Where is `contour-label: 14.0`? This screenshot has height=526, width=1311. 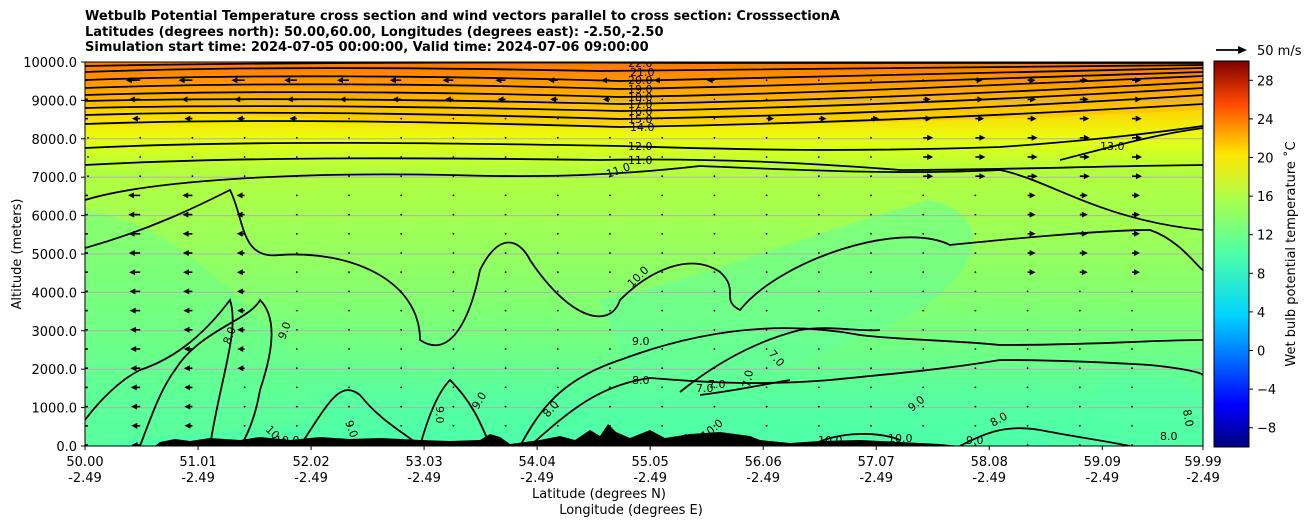 contour-label: 14.0 is located at coordinates (642, 127).